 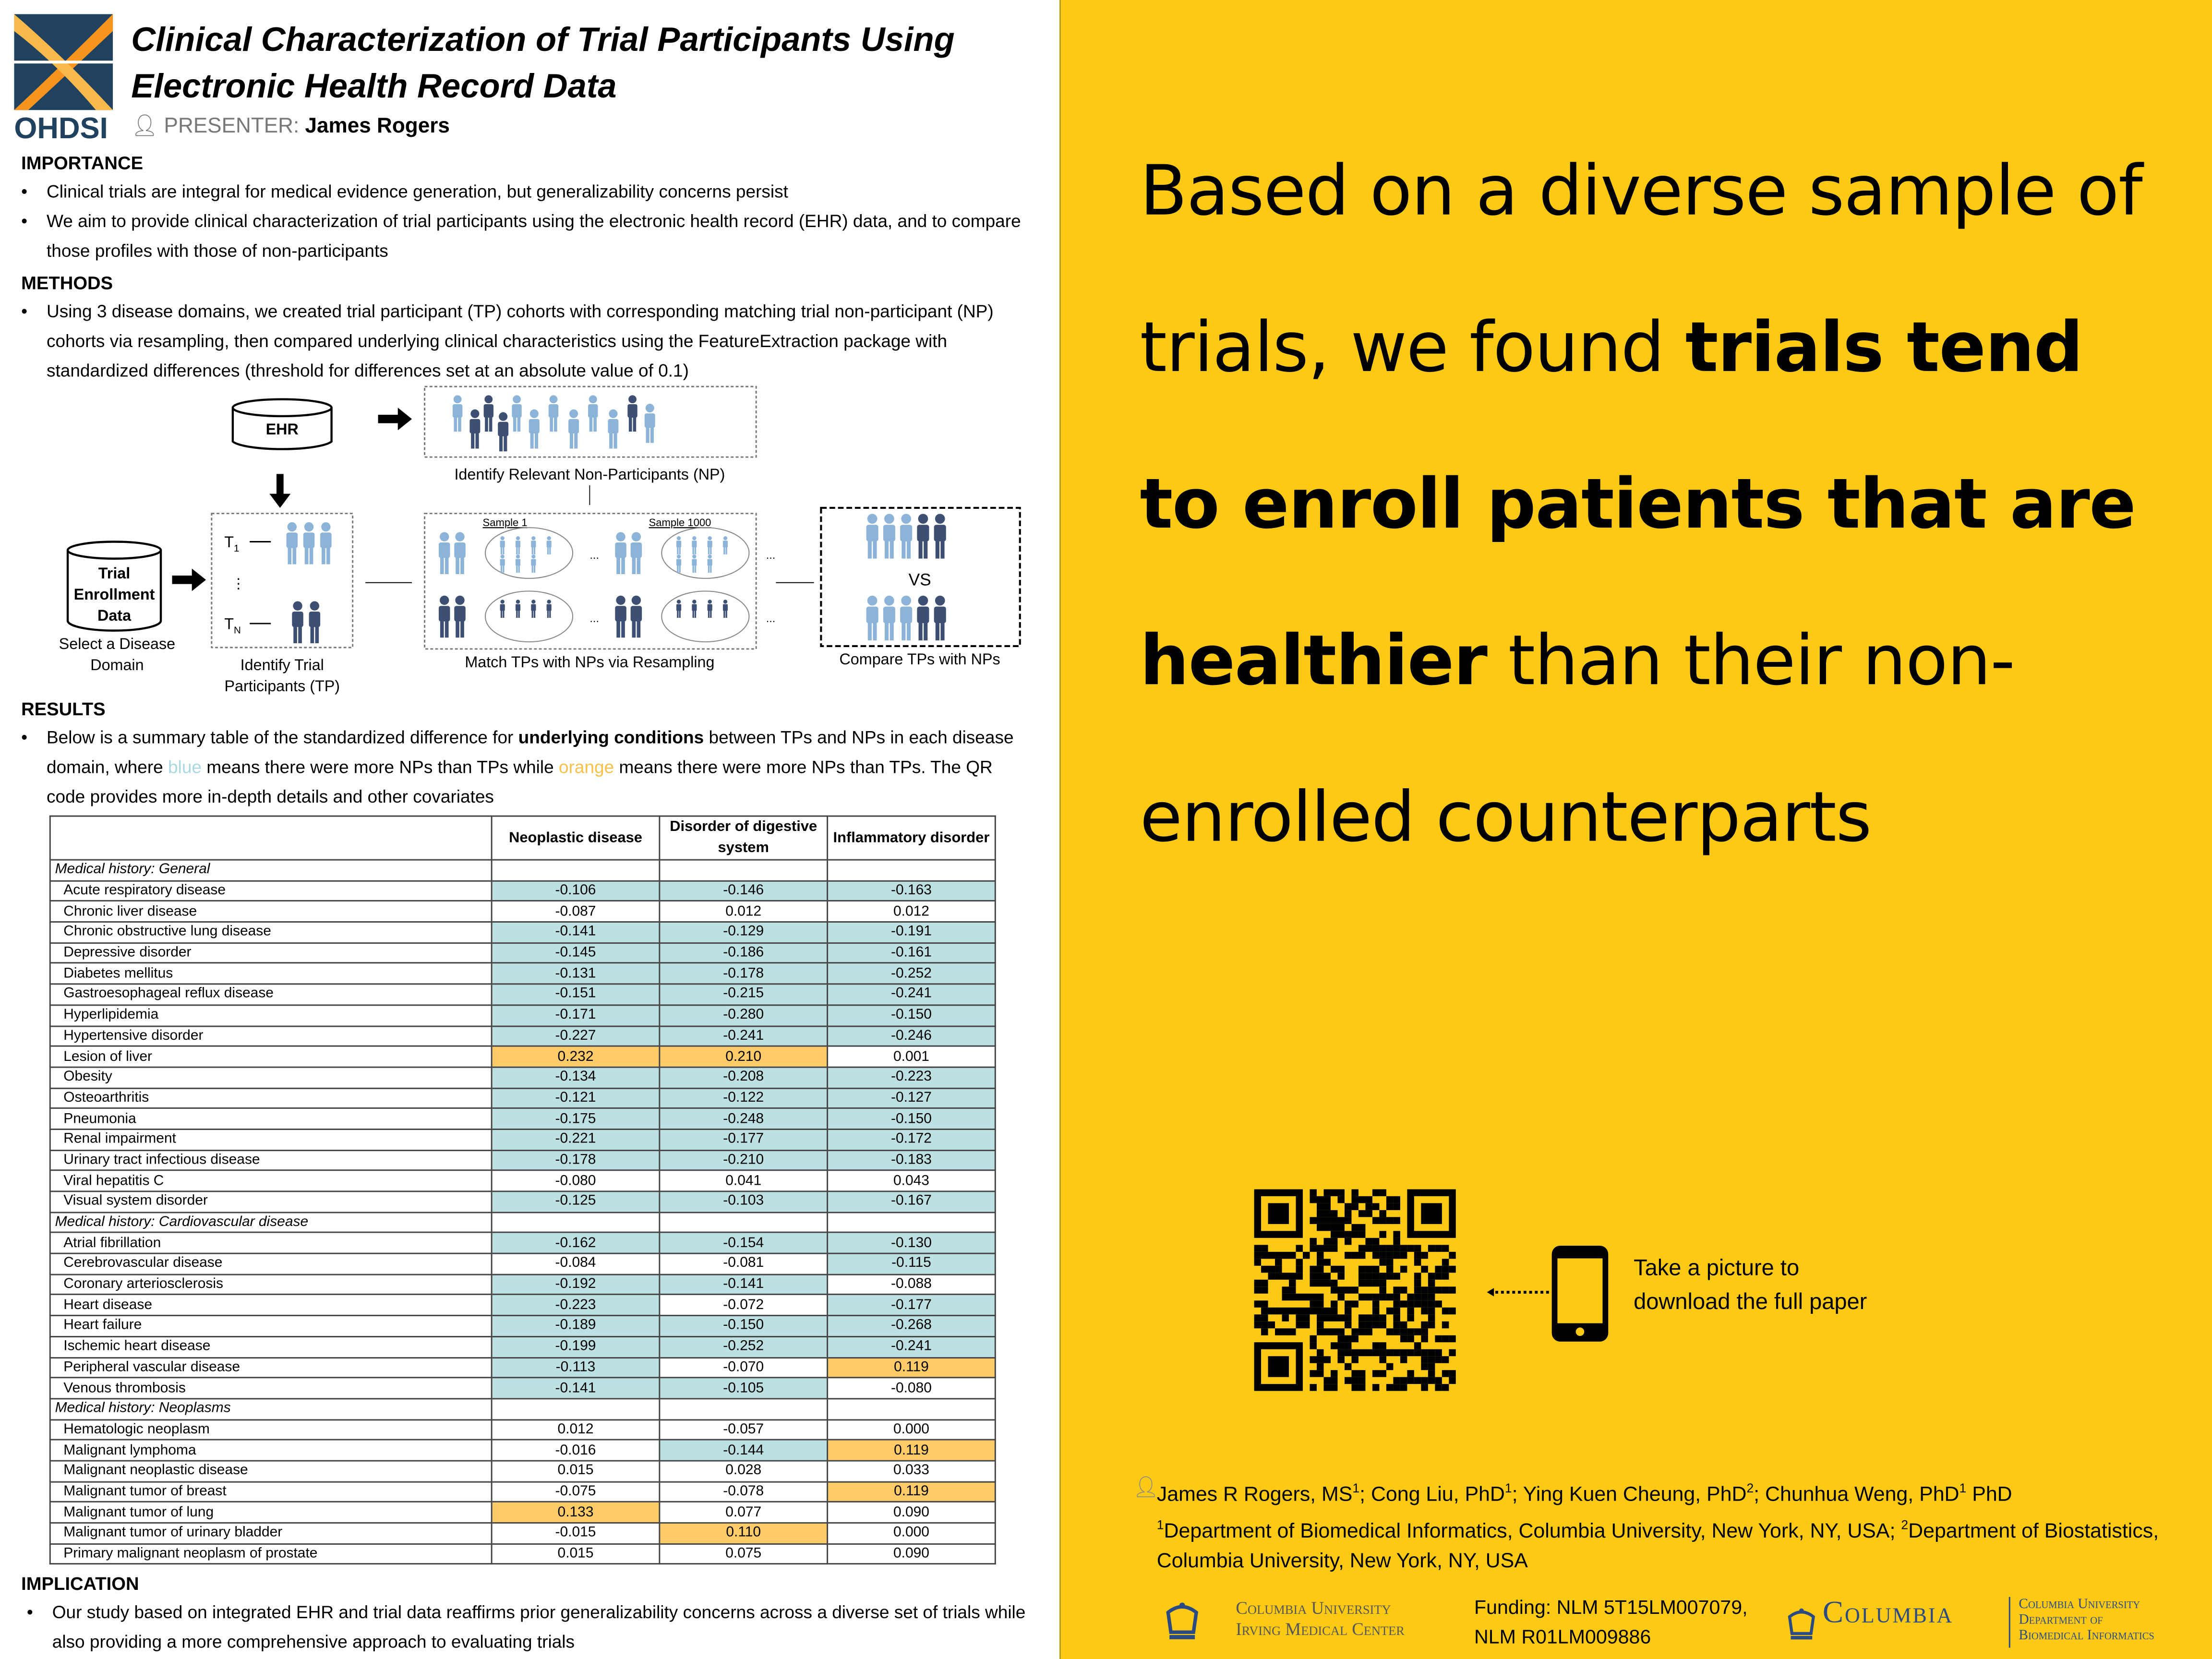 I want to click on condition-label: Depressive disorder, so click(x=271, y=953).